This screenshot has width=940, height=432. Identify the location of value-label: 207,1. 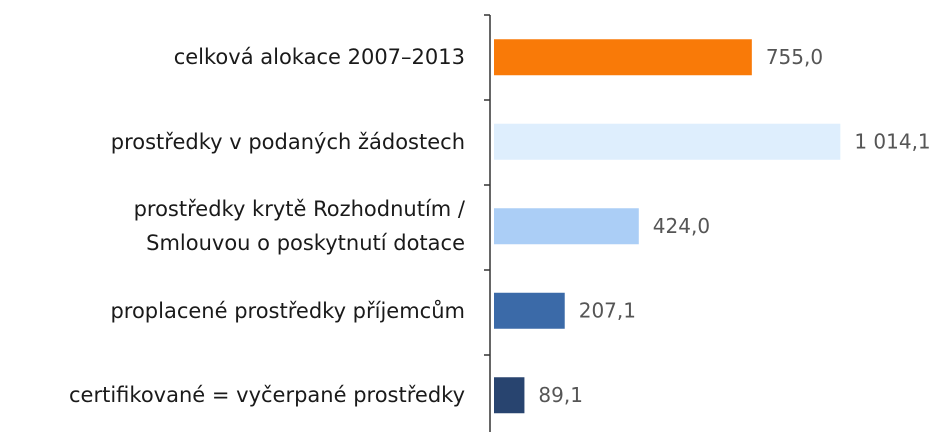
(607, 310).